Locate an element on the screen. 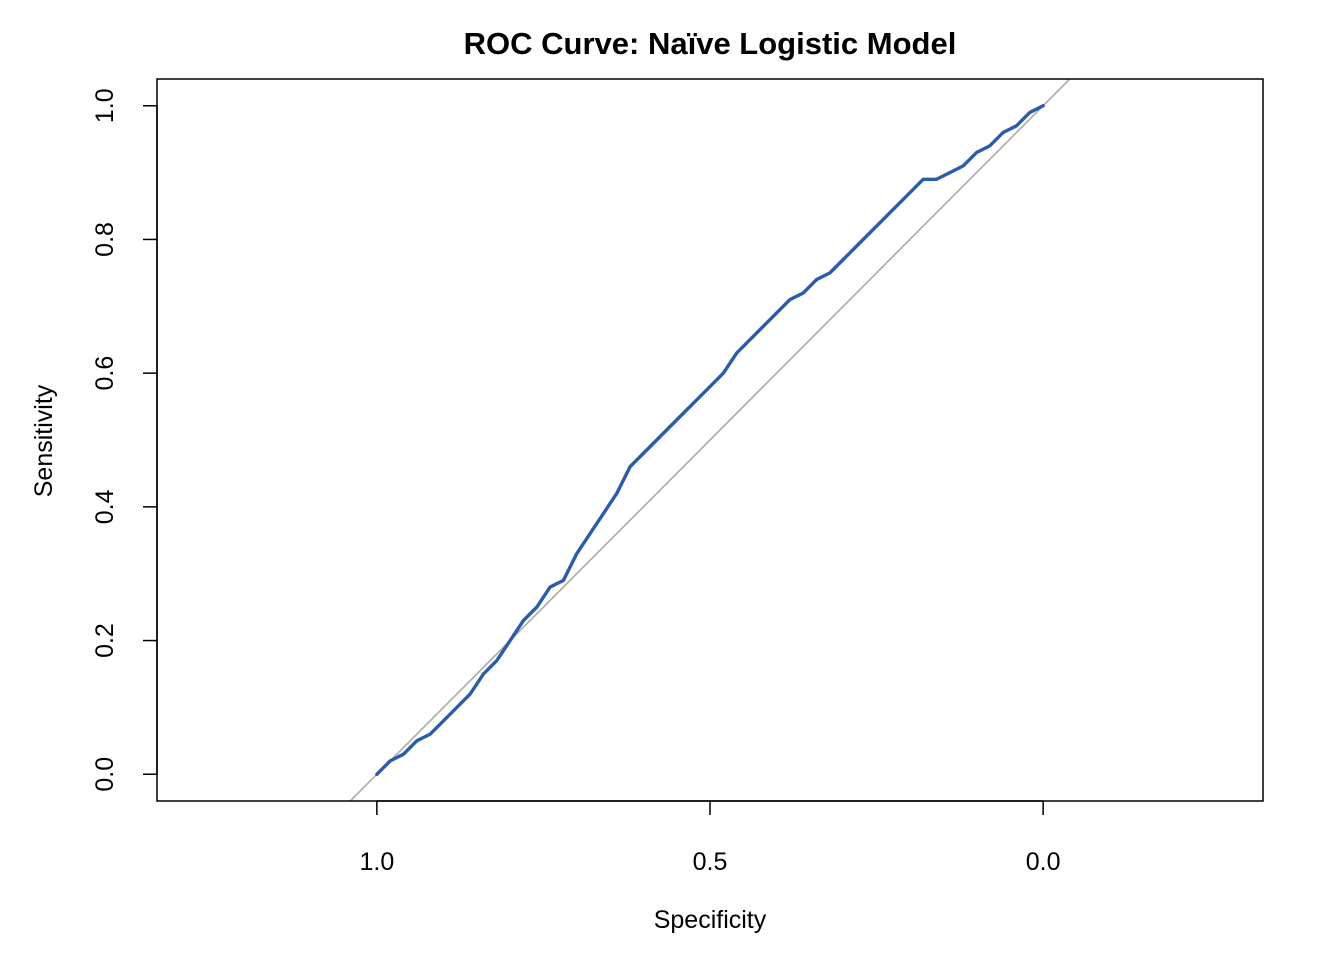 This screenshot has height=960, width=1344. x-axis-label: Specificity is located at coordinates (710, 920).